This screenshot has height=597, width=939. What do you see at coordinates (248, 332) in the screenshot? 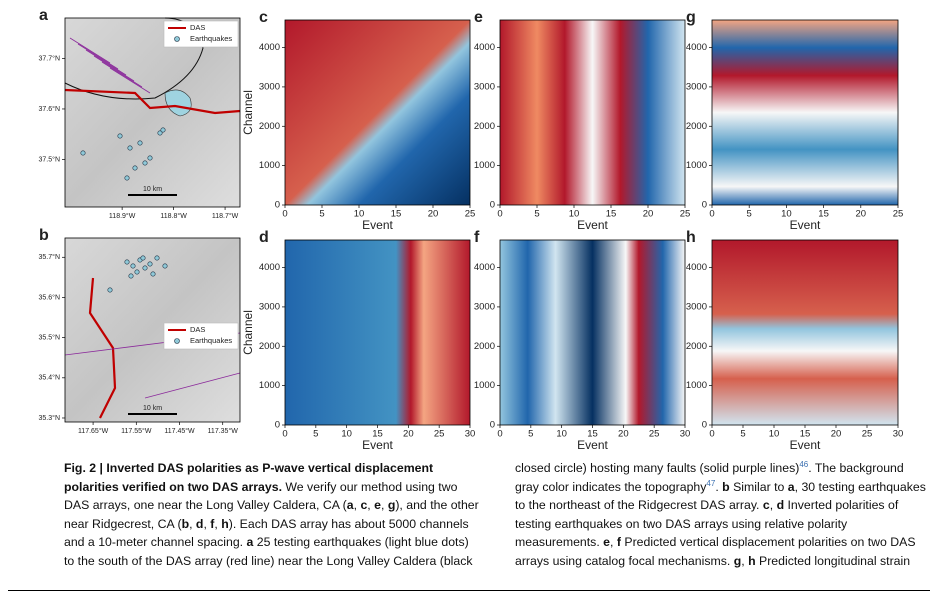
I see `y-axis-label: Channel` at bounding box center [248, 332].